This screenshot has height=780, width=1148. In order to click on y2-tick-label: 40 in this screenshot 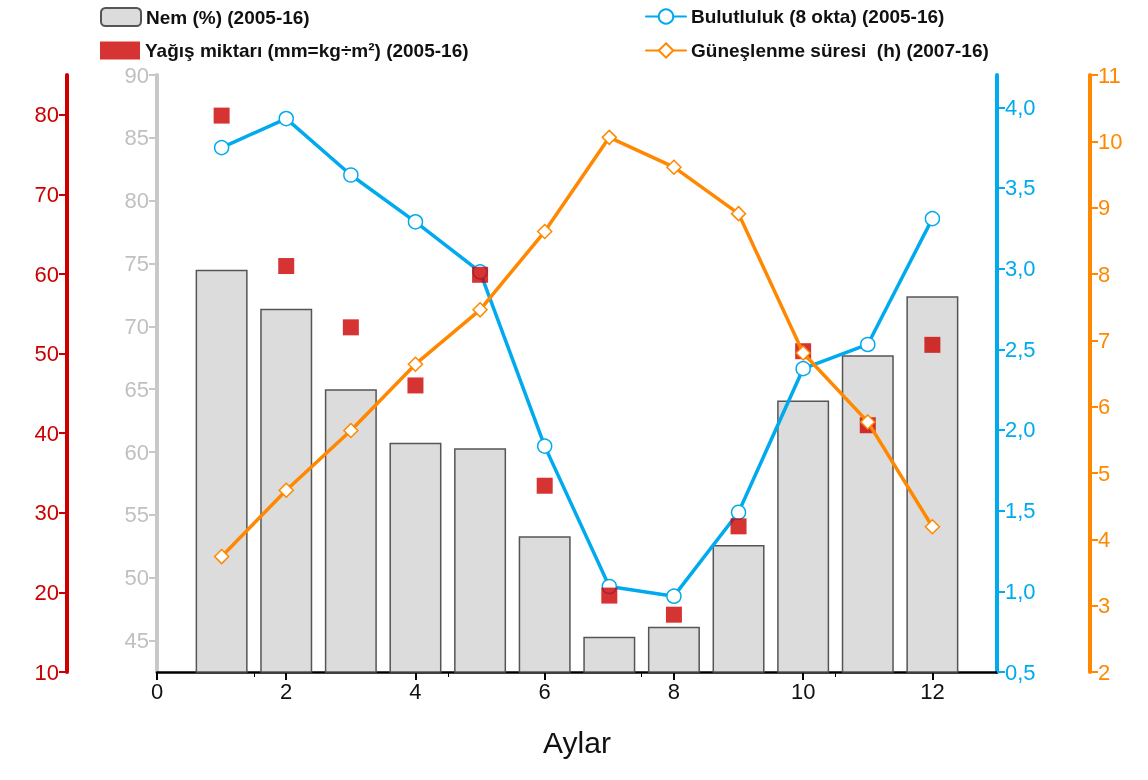, I will do `click(46, 433)`.